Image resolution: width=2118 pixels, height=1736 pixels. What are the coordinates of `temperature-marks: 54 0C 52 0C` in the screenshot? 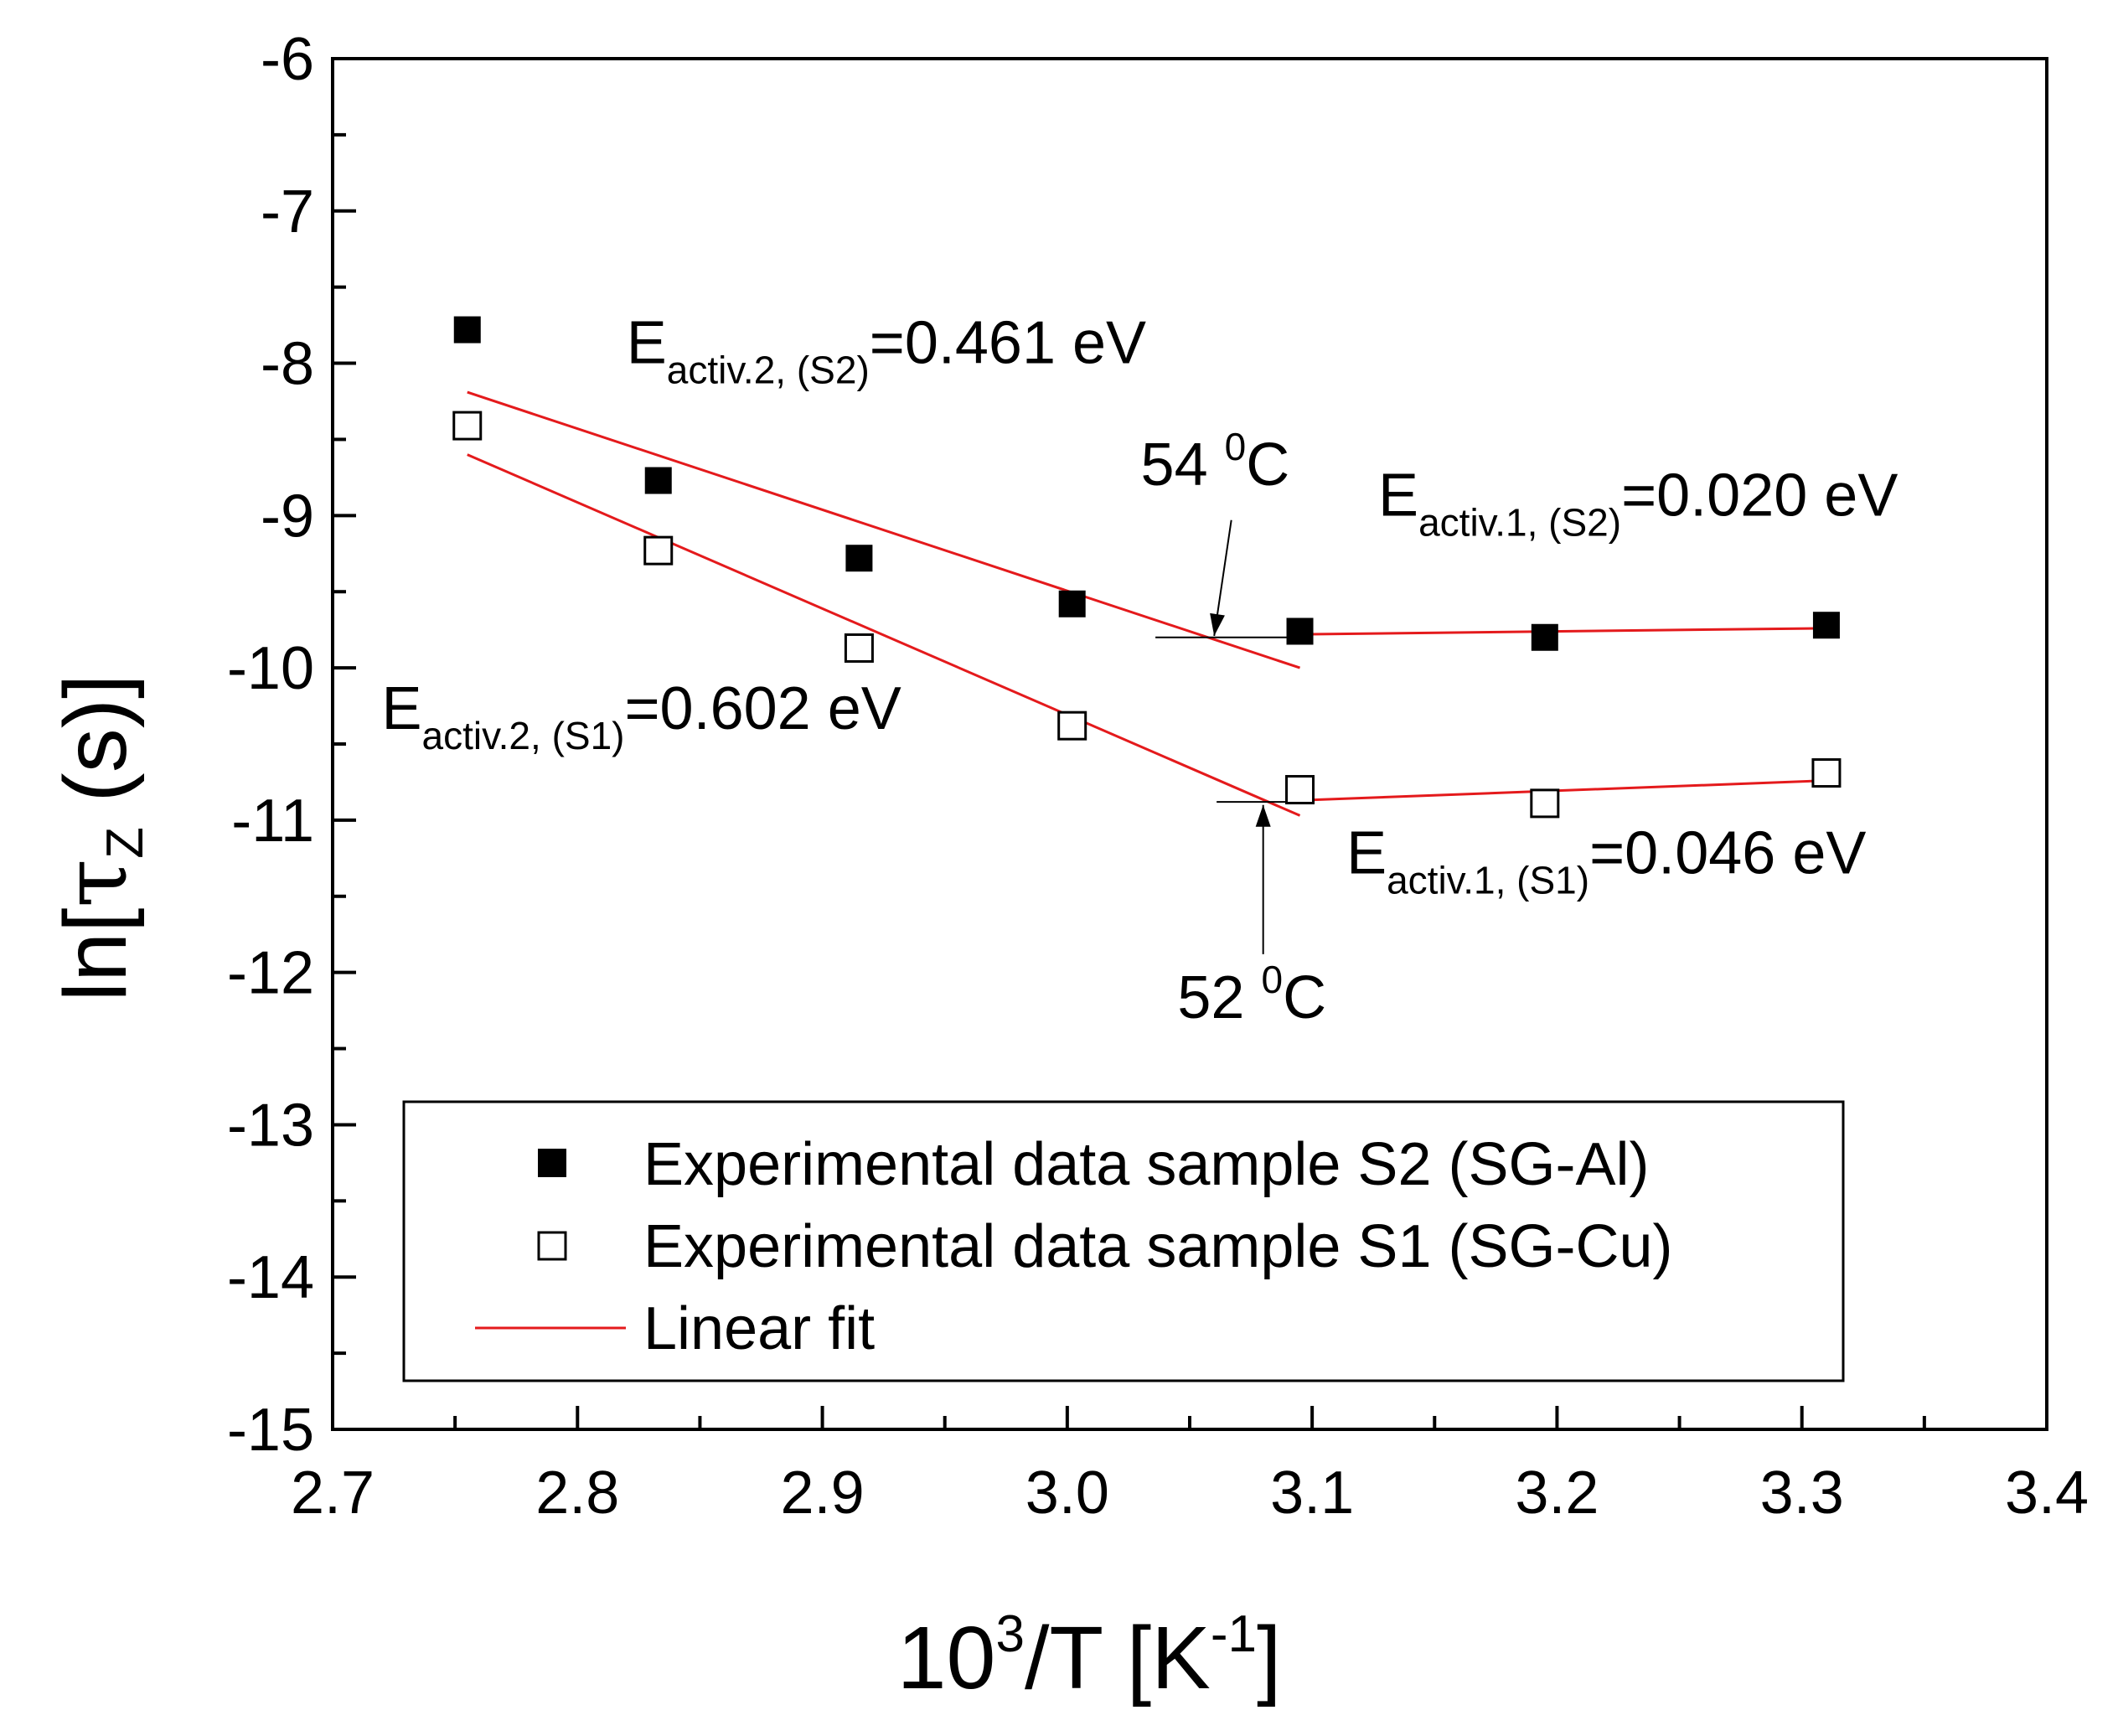 It's located at (1234, 728).